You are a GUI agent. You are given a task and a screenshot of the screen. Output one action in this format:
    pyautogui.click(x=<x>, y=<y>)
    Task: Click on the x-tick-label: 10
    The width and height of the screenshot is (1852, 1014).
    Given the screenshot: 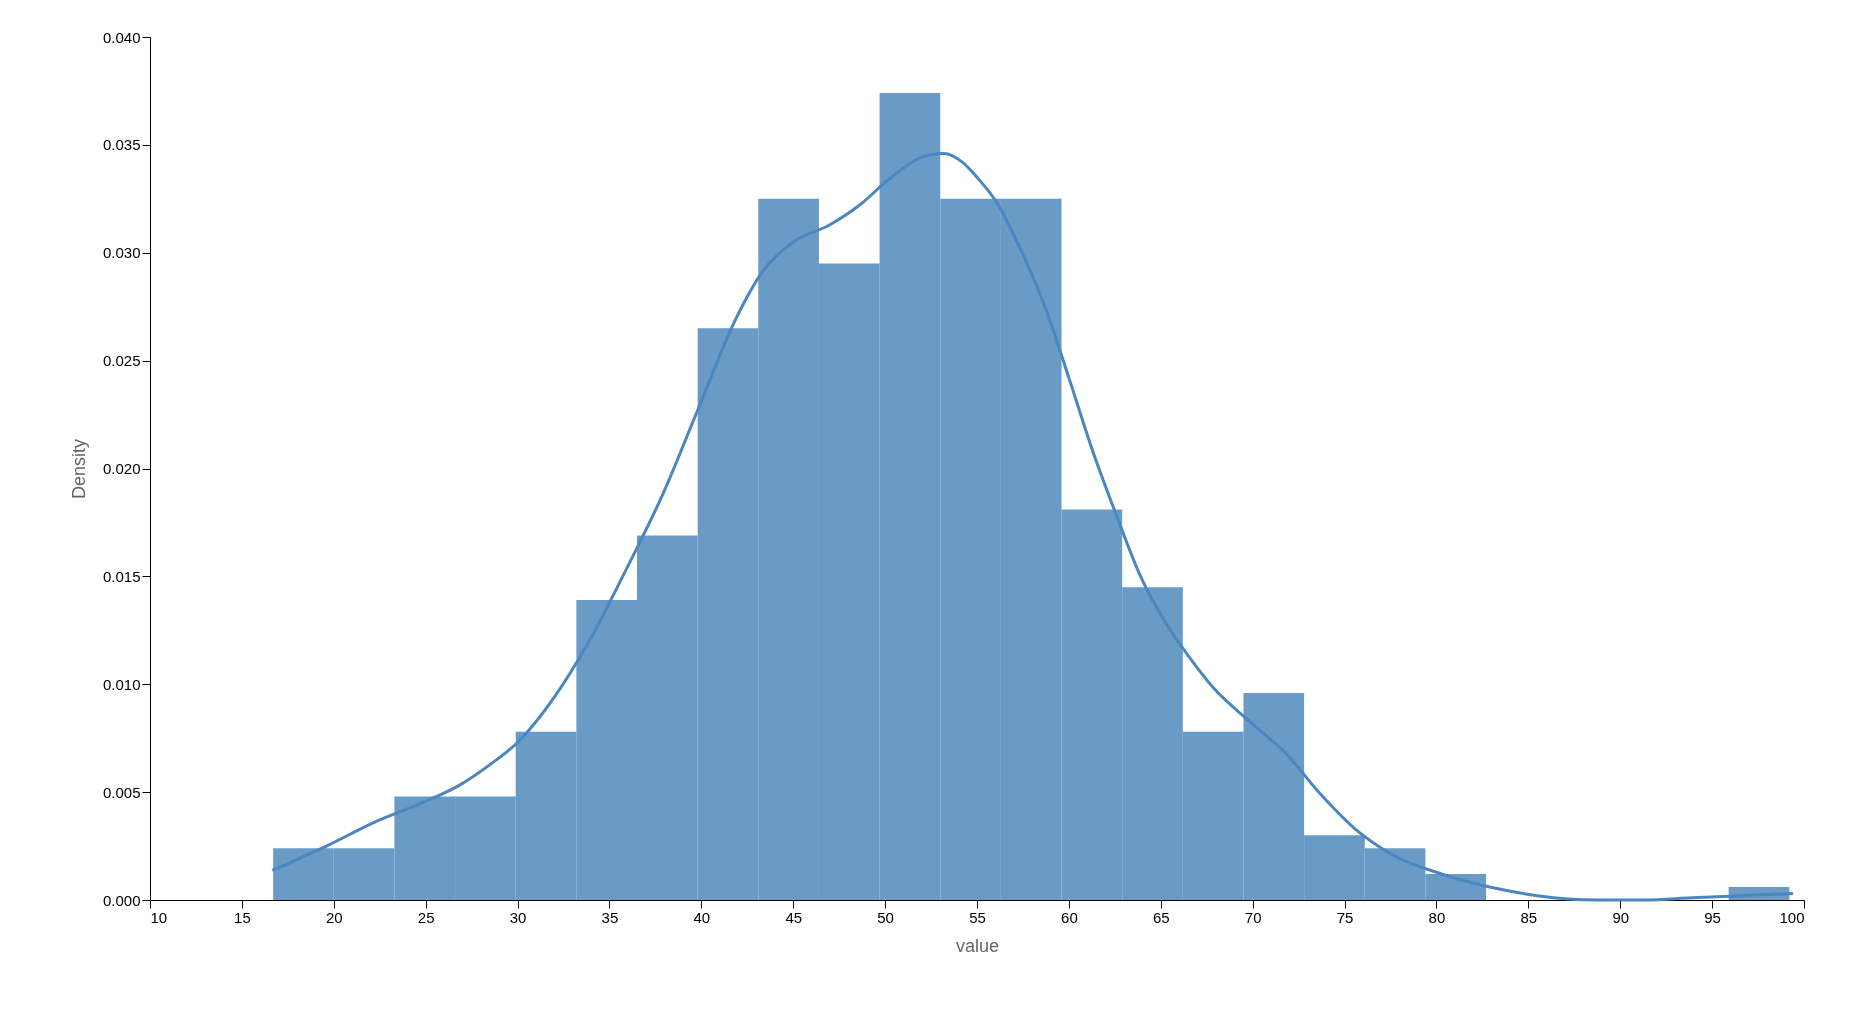 What is the action you would take?
    pyautogui.click(x=159, y=917)
    